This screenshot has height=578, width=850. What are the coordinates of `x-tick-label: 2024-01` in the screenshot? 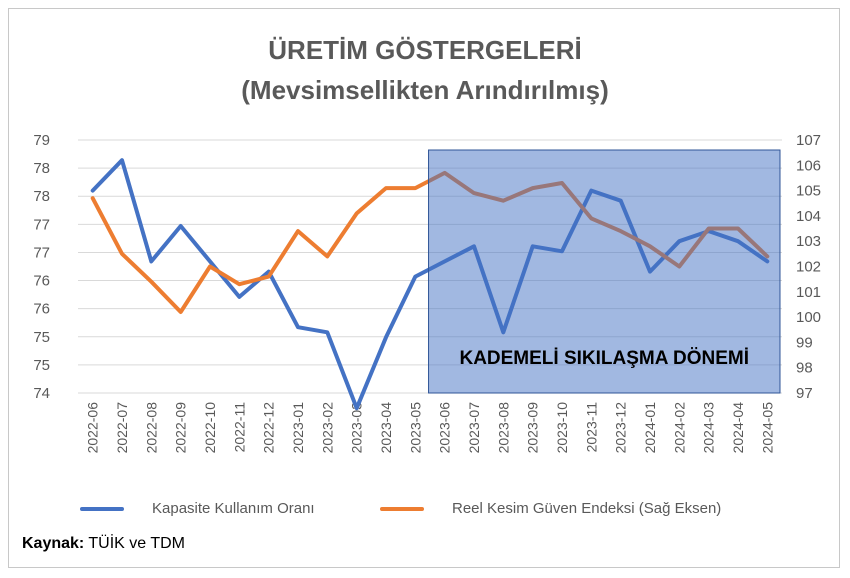 It's located at (650, 428).